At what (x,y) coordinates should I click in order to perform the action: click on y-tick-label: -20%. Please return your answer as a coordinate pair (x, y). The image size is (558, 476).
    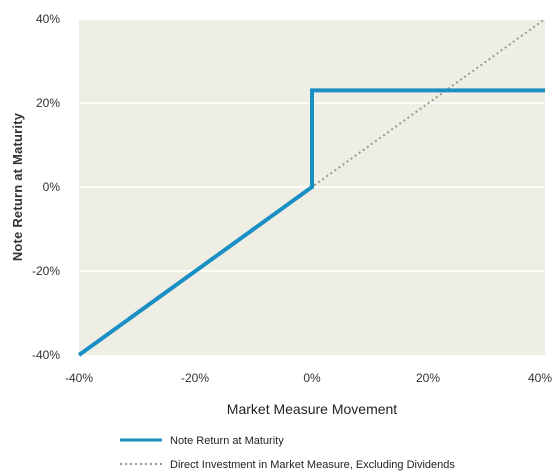
    Looking at the image, I should click on (46, 271).